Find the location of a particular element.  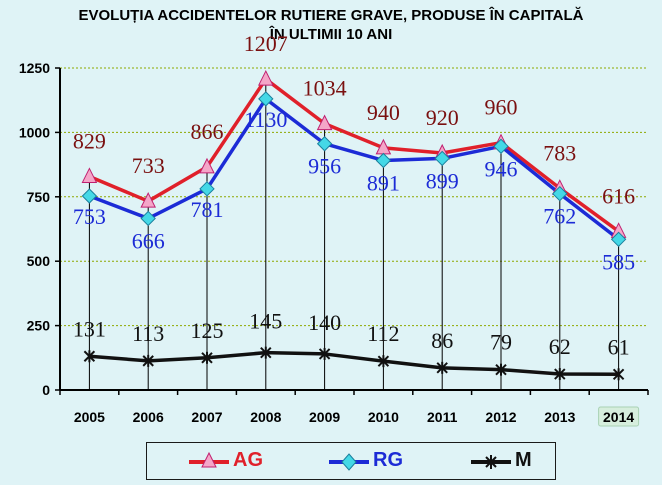

data-label-rg: 781 is located at coordinates (207, 209).